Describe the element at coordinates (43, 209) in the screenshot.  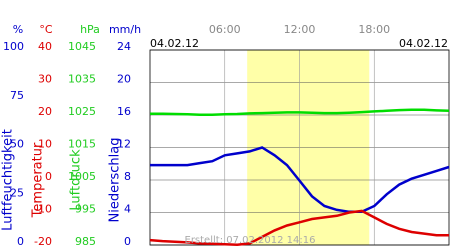
I see `y-tick-label: -10` at that location.